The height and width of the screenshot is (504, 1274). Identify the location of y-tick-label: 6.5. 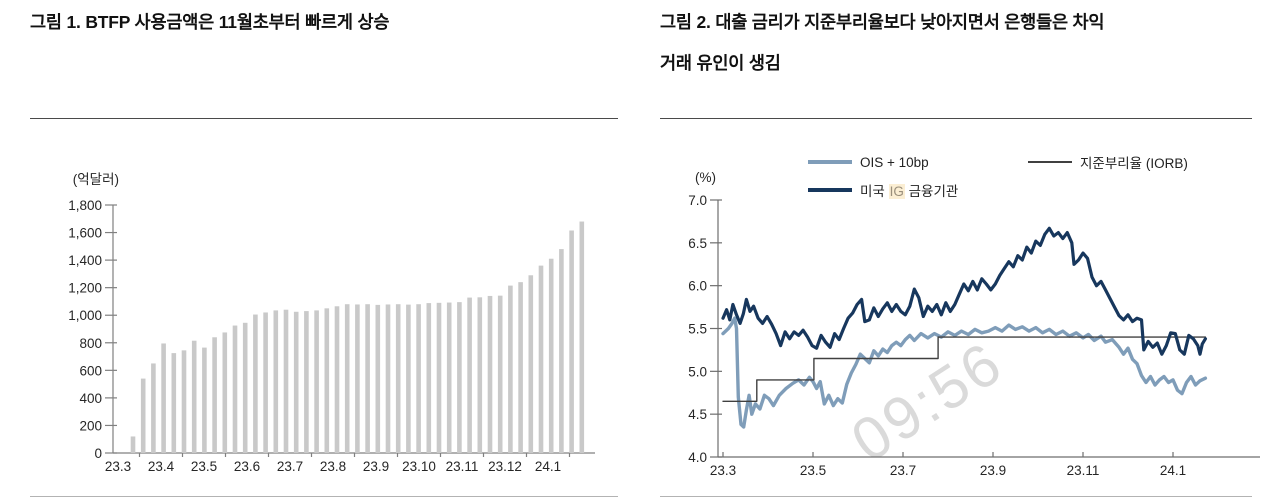
(697, 243).